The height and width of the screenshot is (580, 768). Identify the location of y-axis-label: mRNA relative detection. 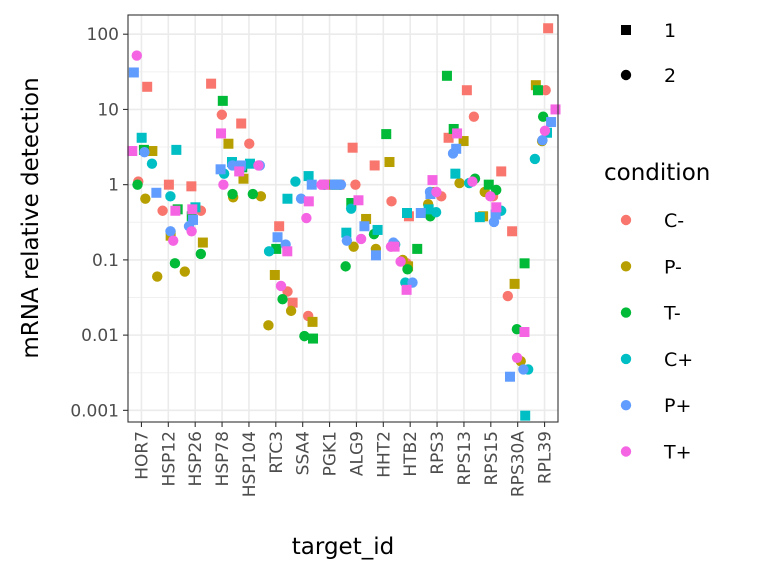
(31, 217).